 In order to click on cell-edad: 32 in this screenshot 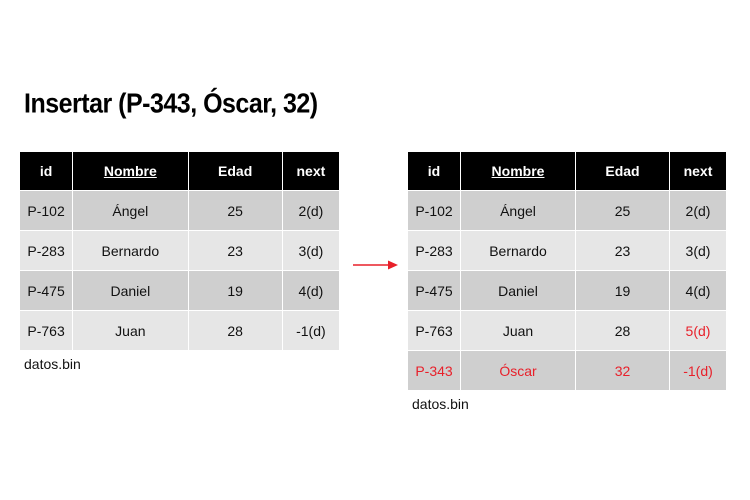, I will do `click(622, 370)`.